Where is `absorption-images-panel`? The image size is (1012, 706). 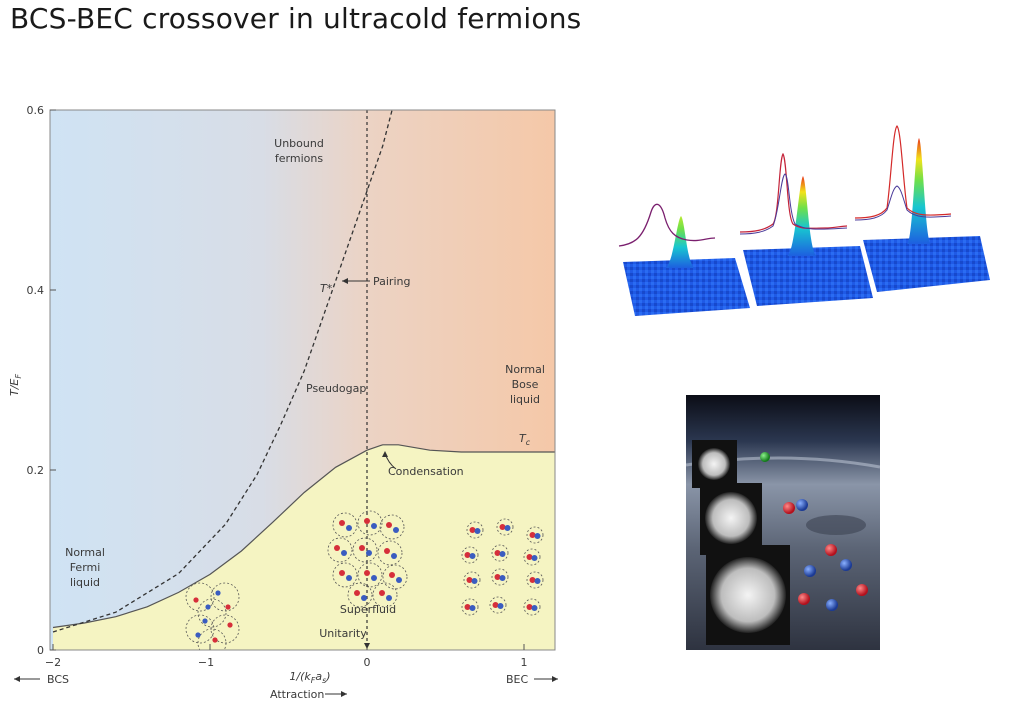 absorption-images-panel is located at coordinates (804, 220).